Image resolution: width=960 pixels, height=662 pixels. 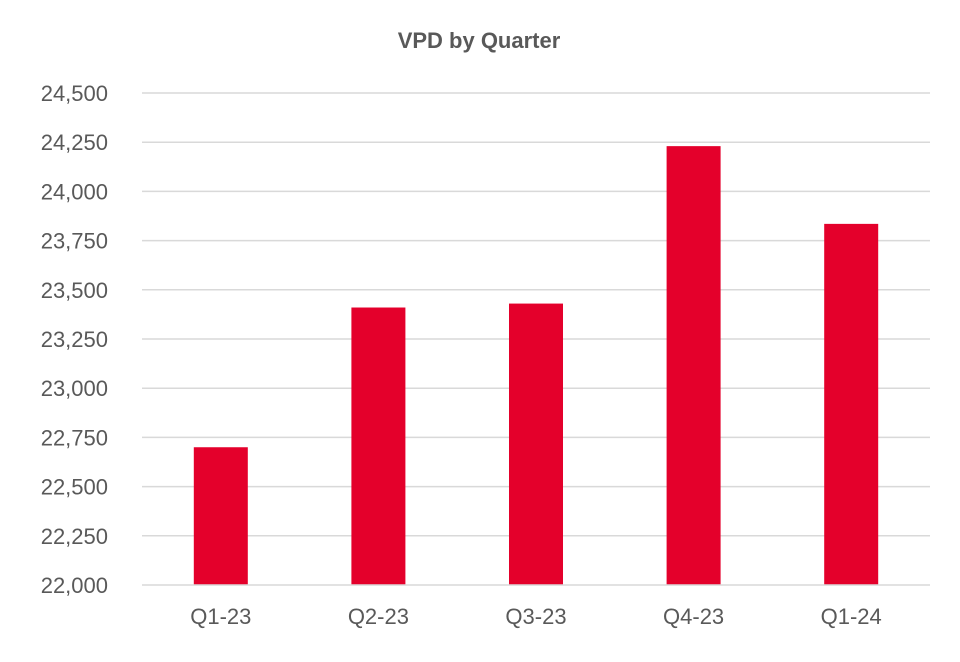 What do you see at coordinates (74, 241) in the screenshot?
I see `y-tick-label: 23,750` at bounding box center [74, 241].